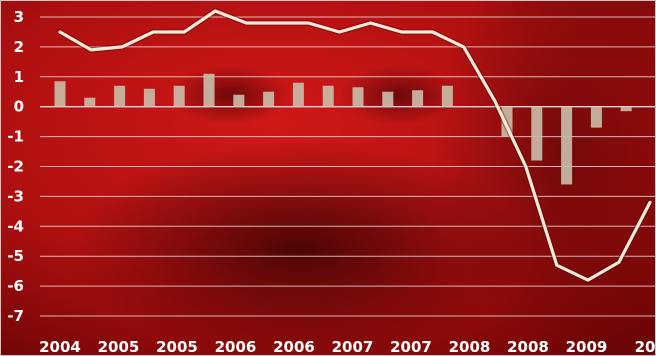 The height and width of the screenshot is (356, 656). Describe the element at coordinates (230, 95) in the screenshot. I see `portrait-eye-shadow-left` at that location.